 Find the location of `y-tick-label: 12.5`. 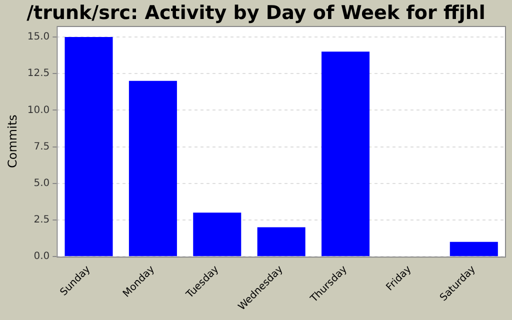

y-tick-label: 12.5 is located at coordinates (38, 74).